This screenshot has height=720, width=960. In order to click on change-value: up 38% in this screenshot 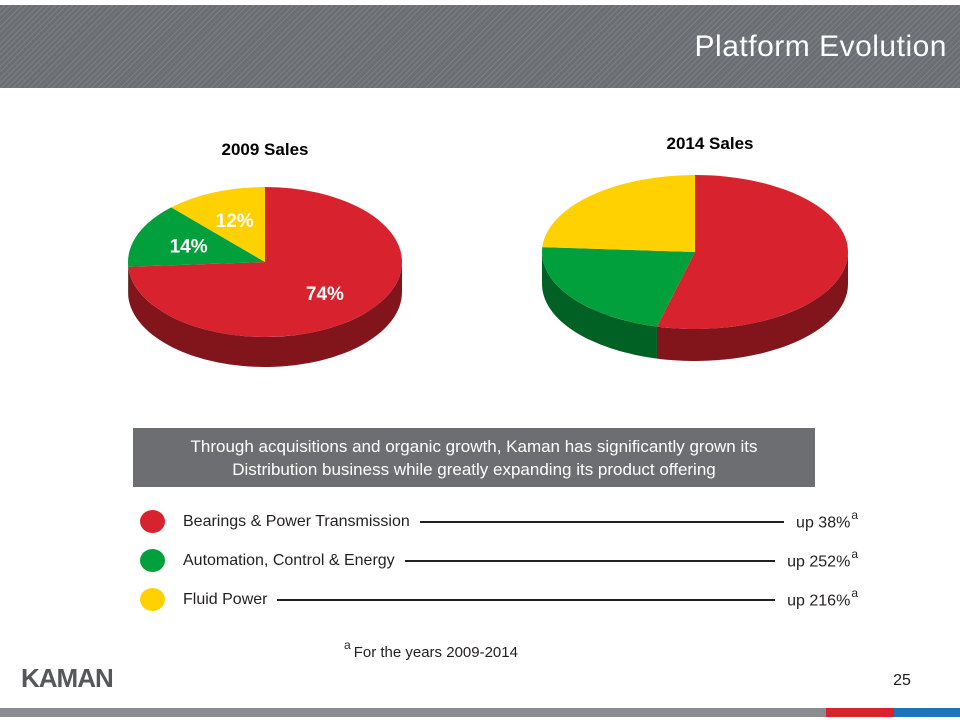, I will do `click(823, 523)`.